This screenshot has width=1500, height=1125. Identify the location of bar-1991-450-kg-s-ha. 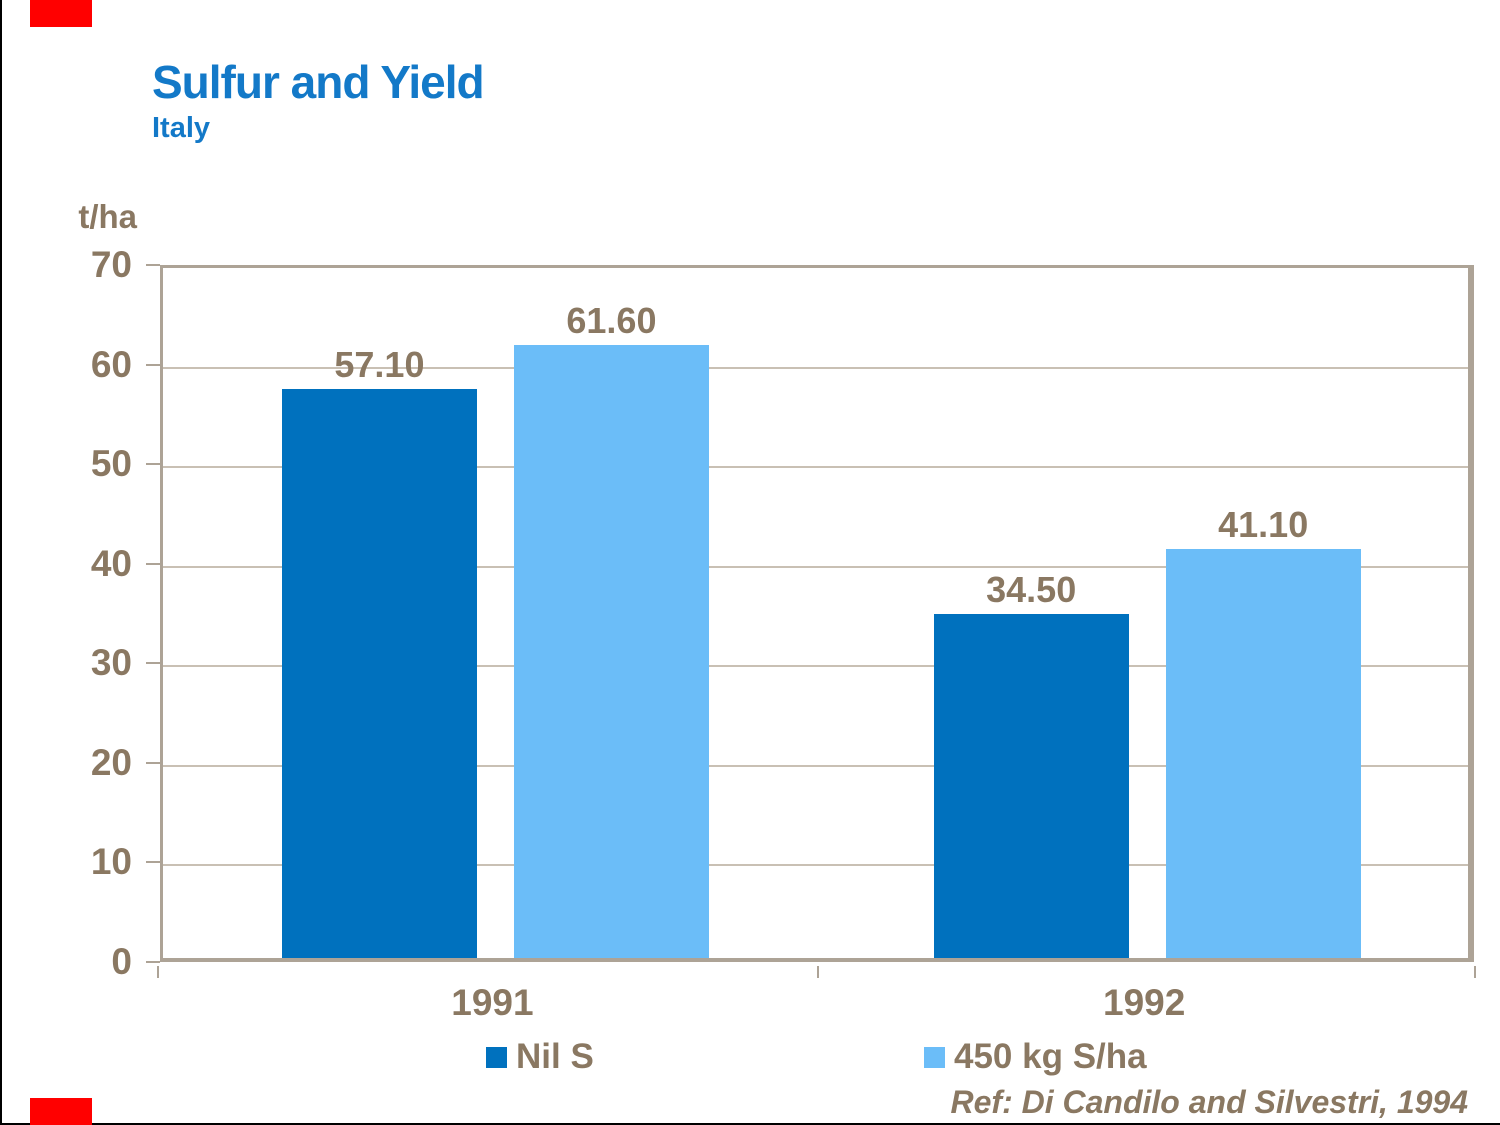
(611, 651).